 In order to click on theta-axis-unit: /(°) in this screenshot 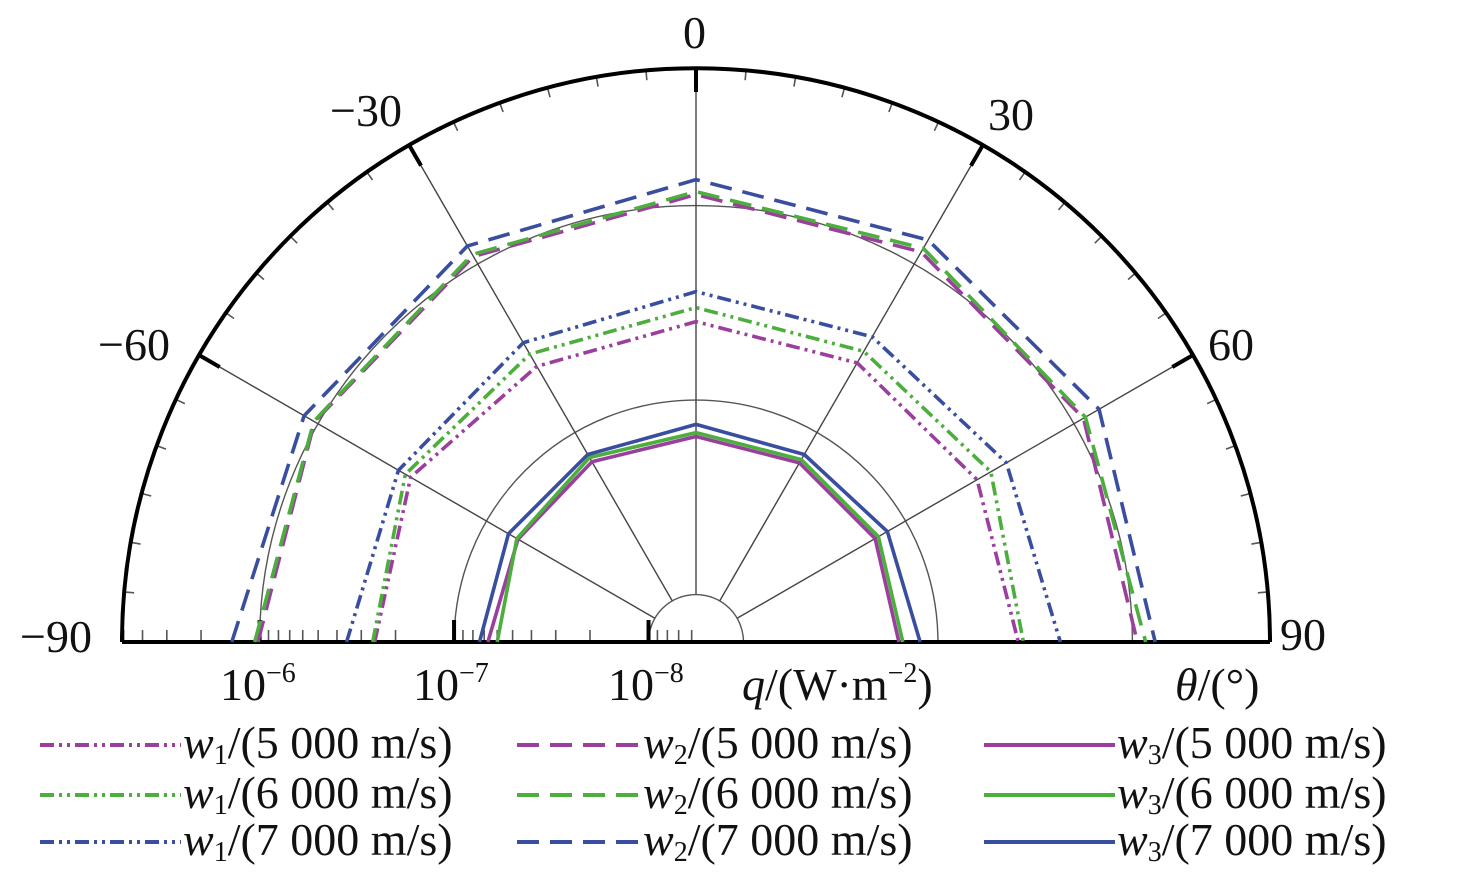, I will do `click(1228, 684)`.